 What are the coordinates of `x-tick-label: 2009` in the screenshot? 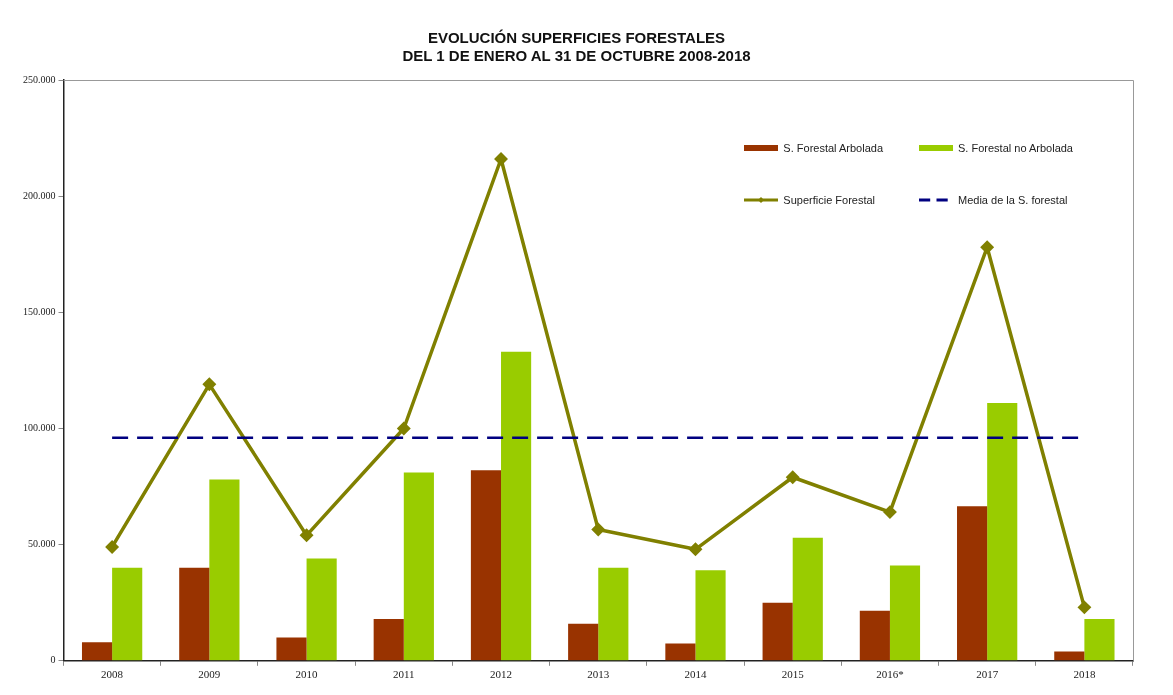 It's located at (209, 674).